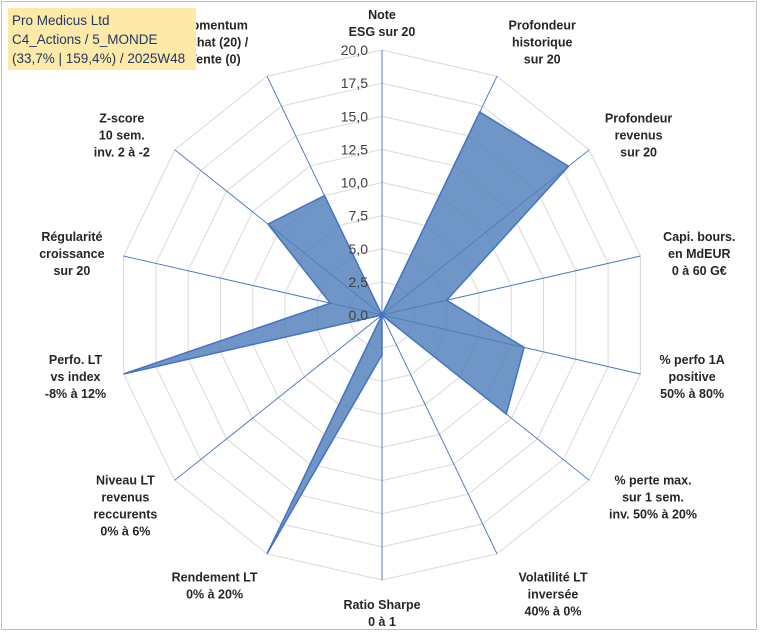 The image size is (760, 633). Describe the element at coordinates (354, 83) in the screenshot. I see `tick-label: 17,5` at that location.